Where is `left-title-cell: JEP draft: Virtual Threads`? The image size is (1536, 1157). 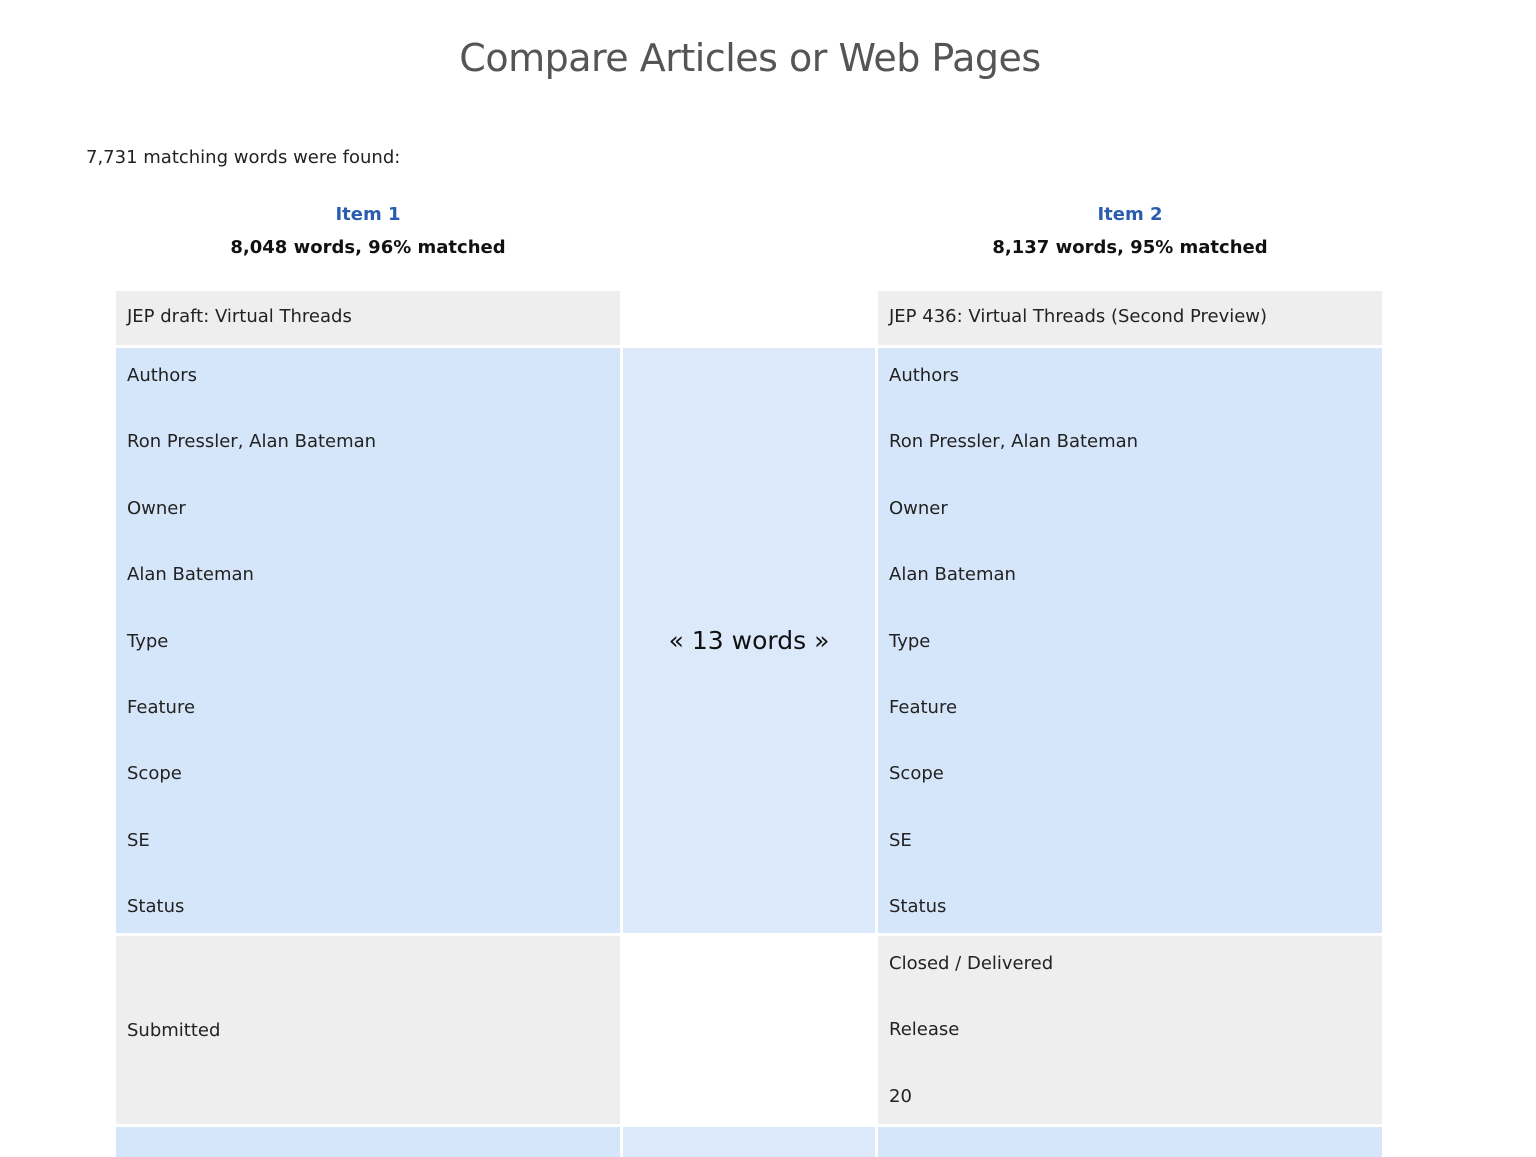 left-title-cell: JEP draft: Virtual Threads is located at coordinates (368, 318).